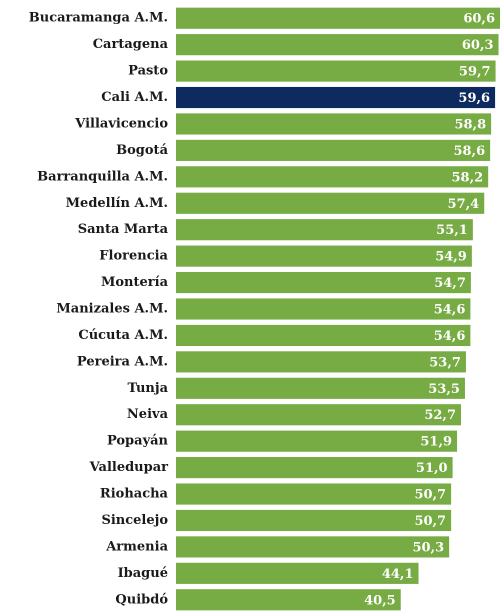 The image size is (504, 615). Describe the element at coordinates (134, 494) in the screenshot. I see `category-label: Riohacha` at that location.